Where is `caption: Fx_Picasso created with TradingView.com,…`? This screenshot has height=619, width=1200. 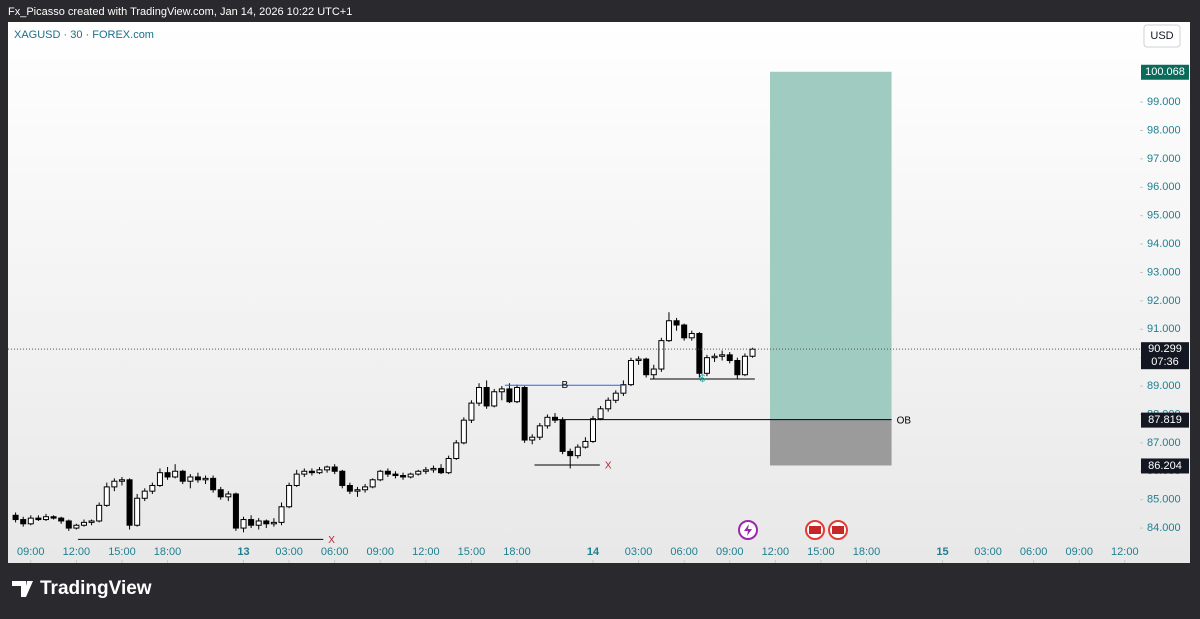
caption: Fx_Picasso created with TradingView.com,… is located at coordinates (180, 12).